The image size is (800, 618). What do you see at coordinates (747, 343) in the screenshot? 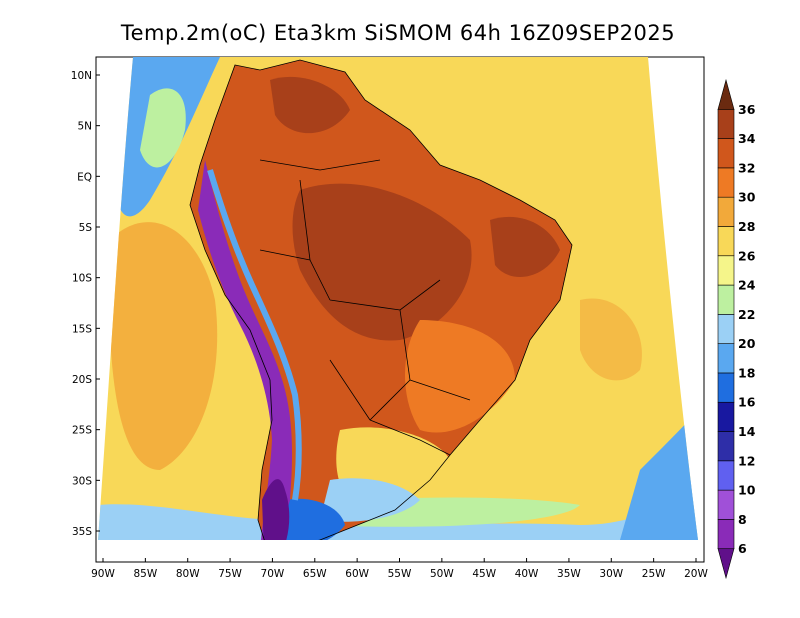
I see `colorbar-label-7: 20` at bounding box center [747, 343].